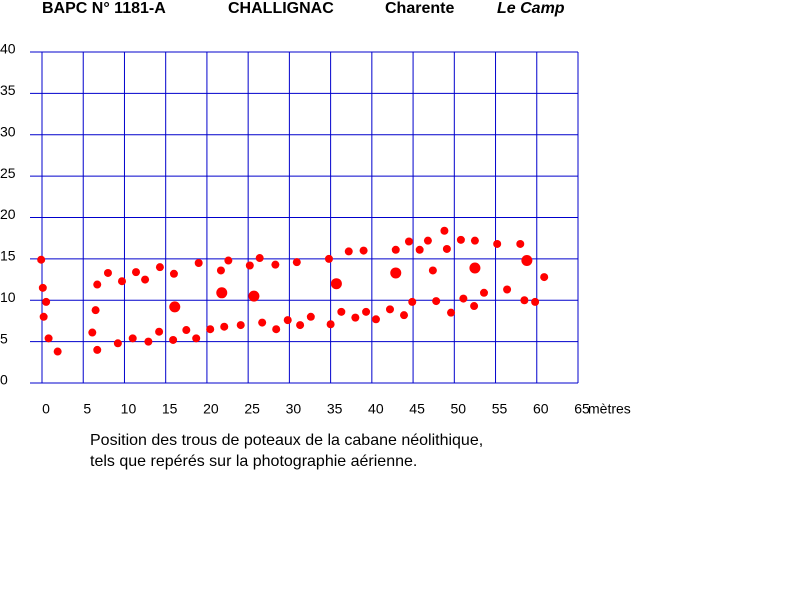 This screenshot has height=600, width=800. What do you see at coordinates (8, 90) in the screenshot?
I see `y-tick-label: 35` at bounding box center [8, 90].